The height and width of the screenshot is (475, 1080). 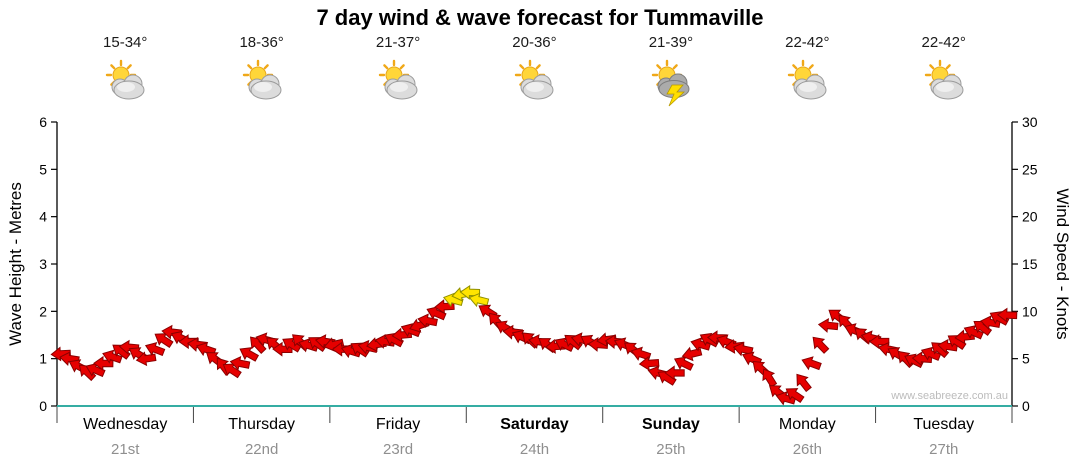 I want to click on left-tick-label: 4, so click(x=43, y=217).